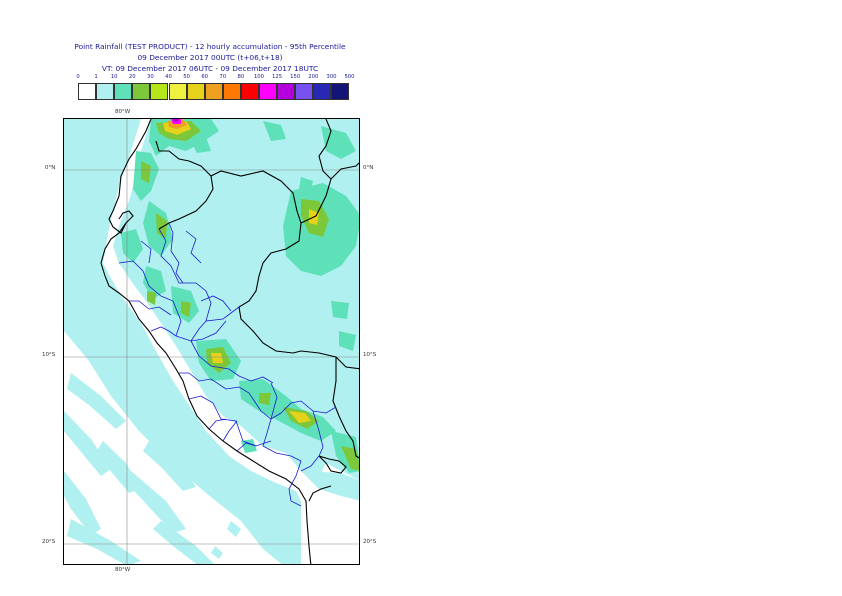 Image resolution: width=842 pixels, height=596 pixels. Describe the element at coordinates (49, 542) in the screenshot. I see `lat-label-20-left: 20°S` at that location.